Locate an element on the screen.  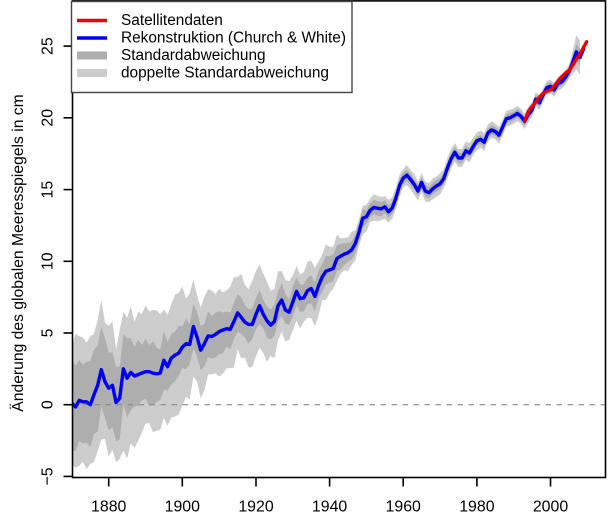
svg-text: doppelte Standardabweichung is located at coordinates (225, 72).